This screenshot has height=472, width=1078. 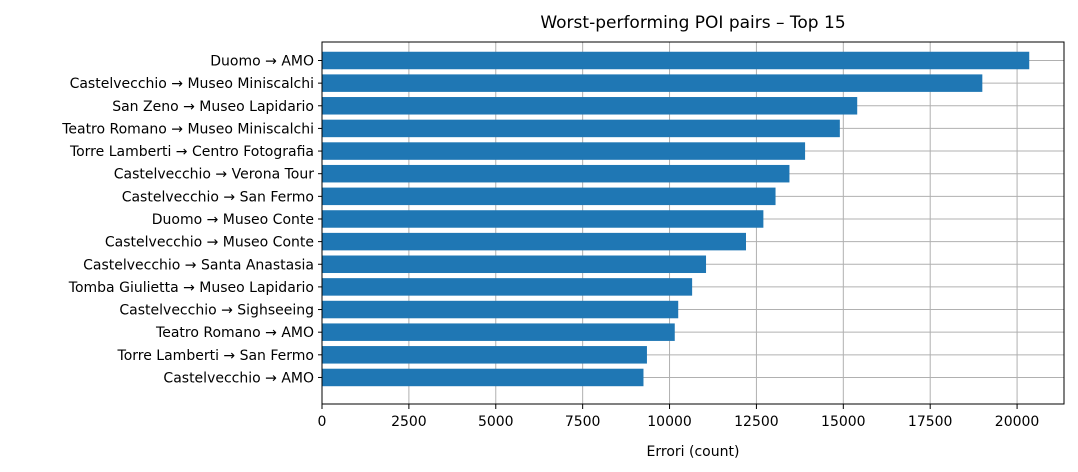 What do you see at coordinates (583, 422) in the screenshot?
I see `x-tick-label: 7500` at bounding box center [583, 422].